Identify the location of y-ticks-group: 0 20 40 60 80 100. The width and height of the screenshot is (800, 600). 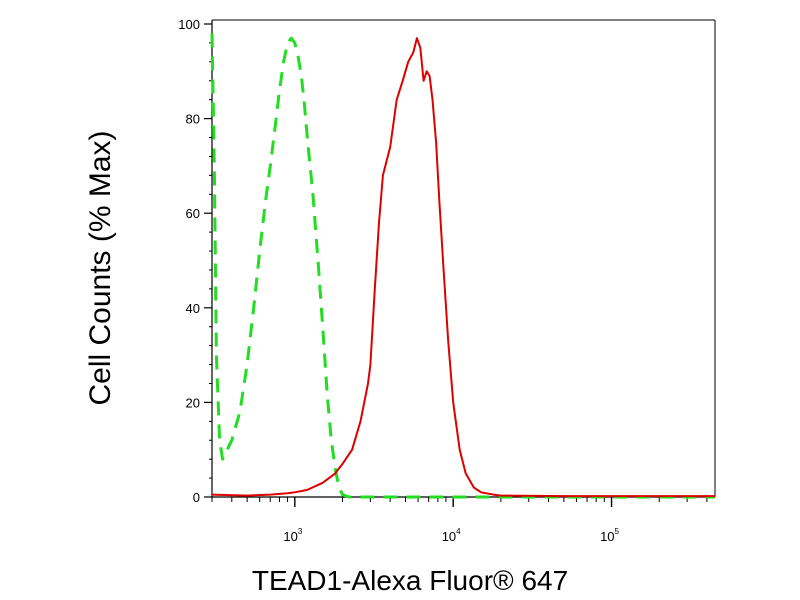
(195, 261).